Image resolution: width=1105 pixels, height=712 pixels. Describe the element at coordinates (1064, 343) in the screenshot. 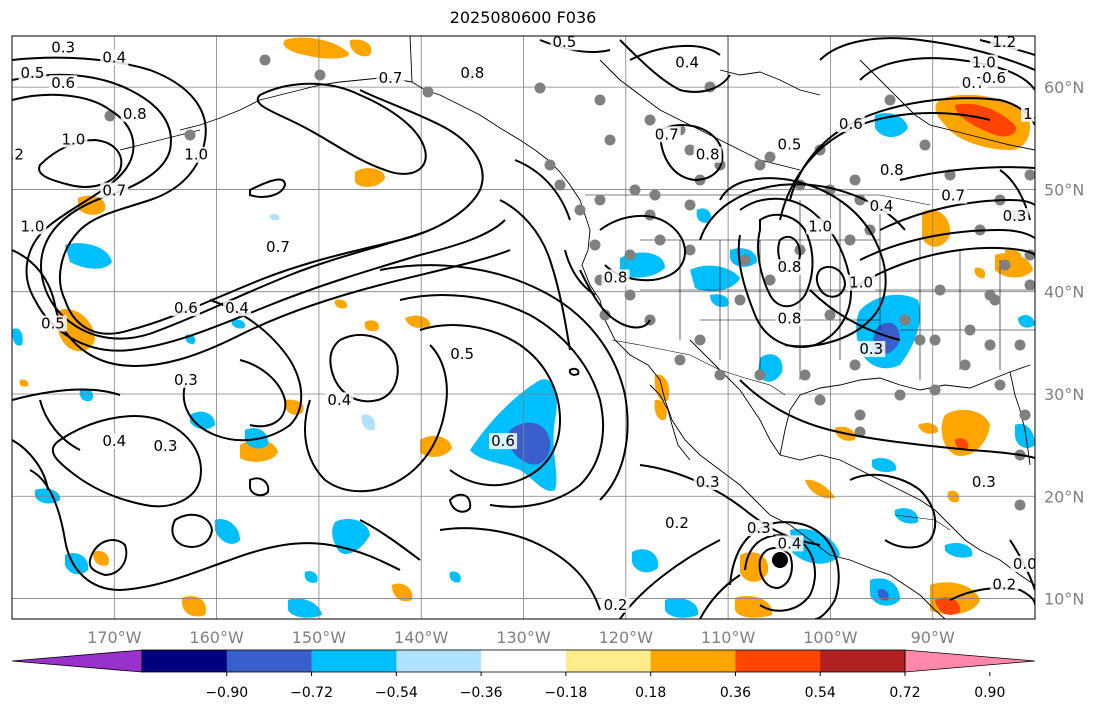

I see `latitude-labels: 60°N 50°N 40°N 30°N 20°N 10°N` at that location.